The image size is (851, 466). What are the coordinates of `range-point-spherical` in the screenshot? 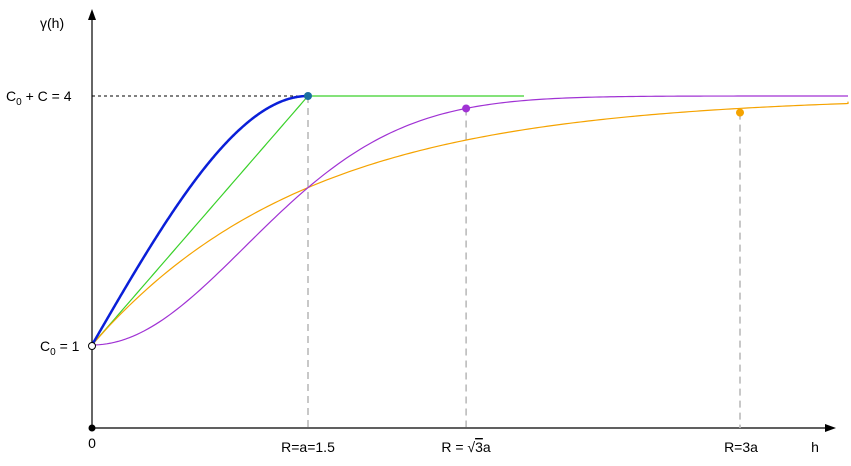 It's located at (308, 96).